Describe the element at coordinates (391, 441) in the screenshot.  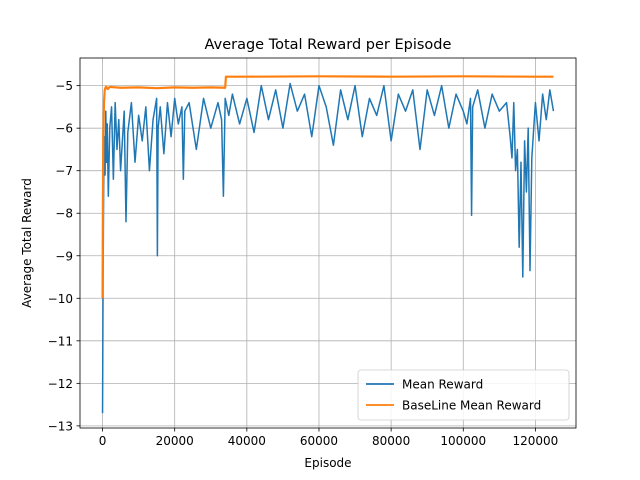
I see `x-tick-label: 80000` at that location.